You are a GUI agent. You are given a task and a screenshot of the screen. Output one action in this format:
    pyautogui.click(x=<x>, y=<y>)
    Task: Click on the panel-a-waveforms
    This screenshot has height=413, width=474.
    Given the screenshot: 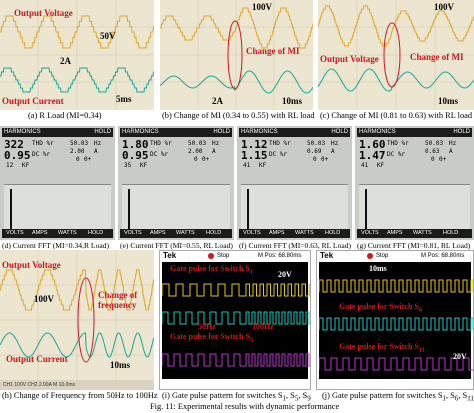 What is the action you would take?
    pyautogui.click(x=77, y=55)
    